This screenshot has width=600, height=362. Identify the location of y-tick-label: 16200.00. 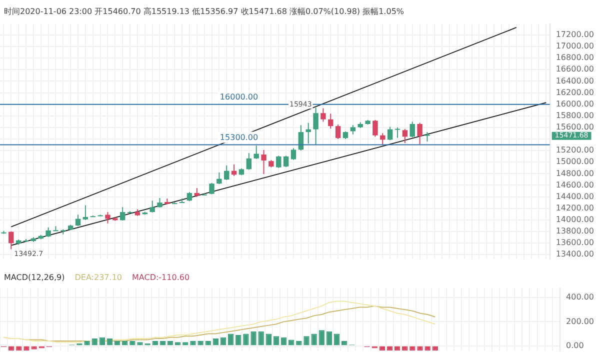
(575, 92).